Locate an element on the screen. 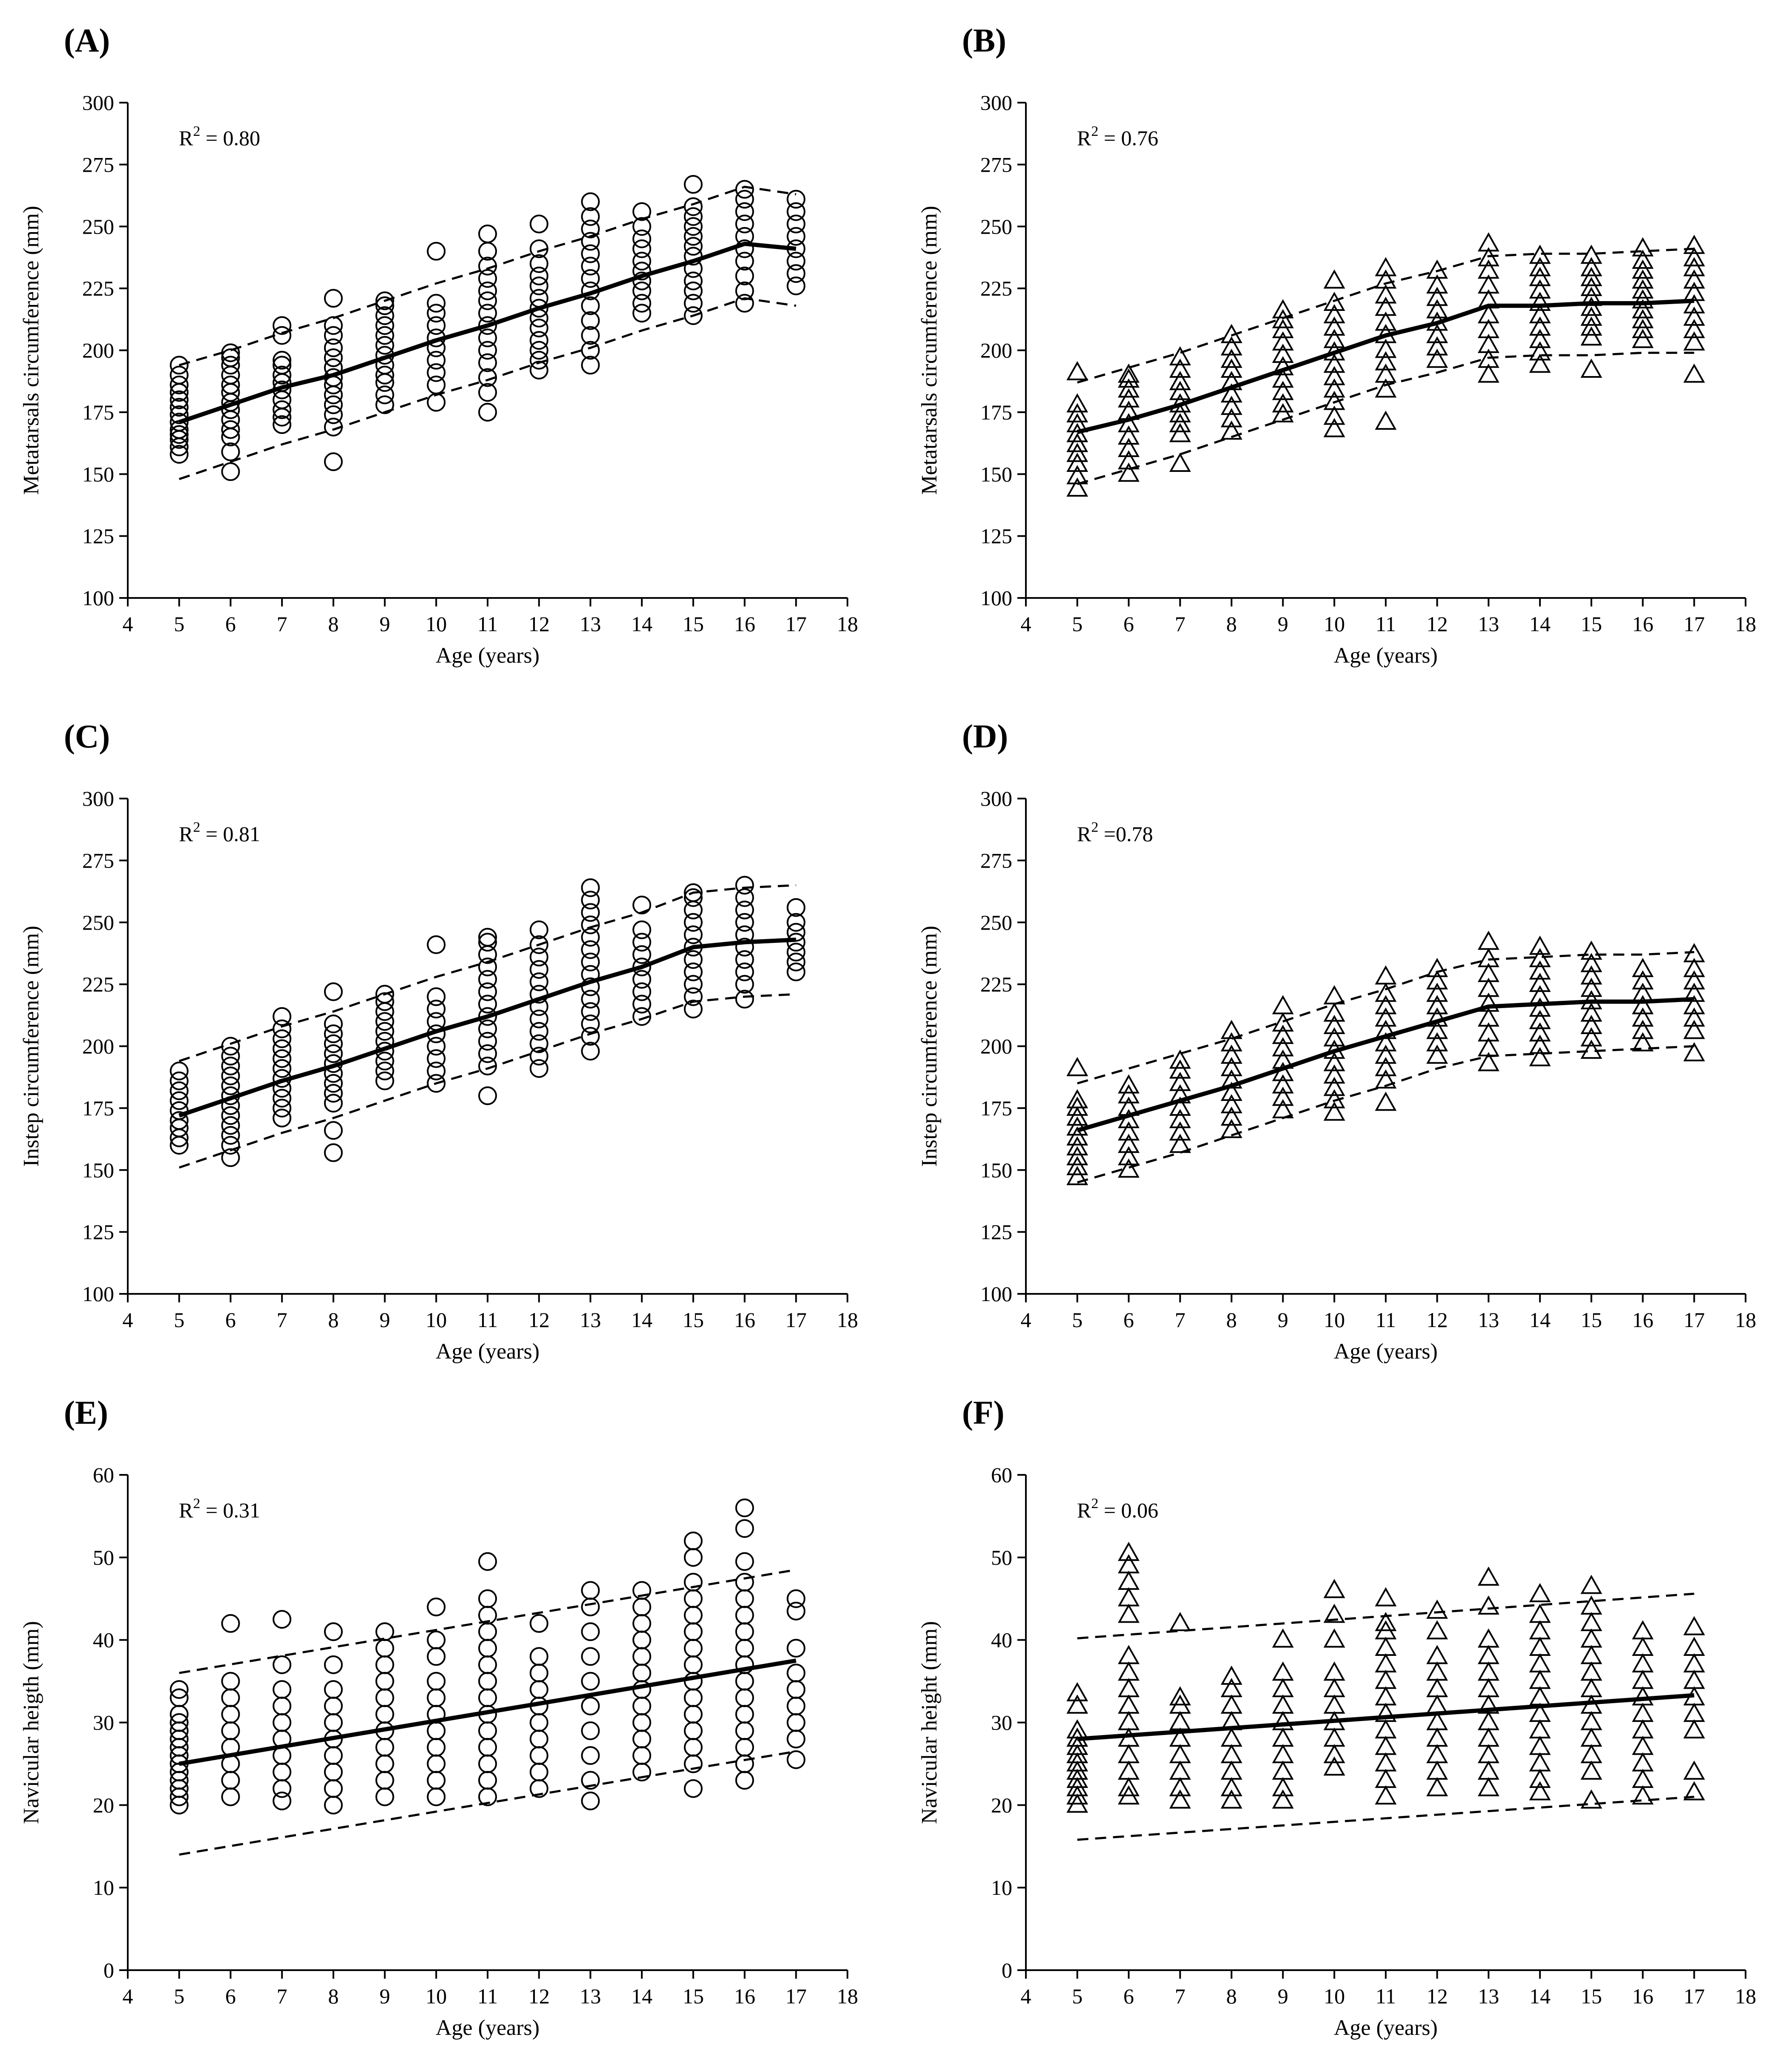  x-axis-title: Age (years) is located at coordinates (1386, 2028).